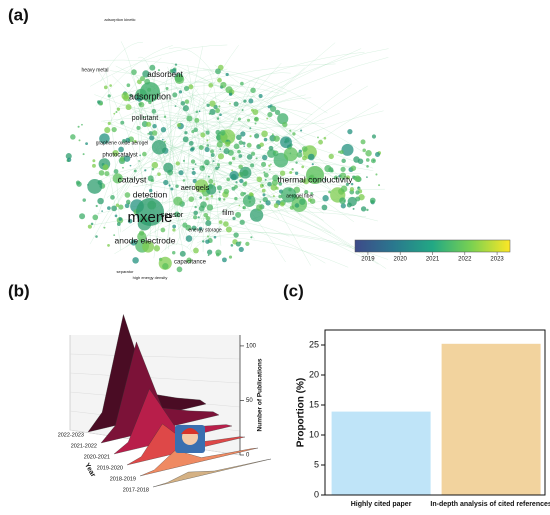 The height and width of the screenshot is (515, 550). What do you see at coordinates (433, 260) in the screenshot?
I see `colorbar-tick-label: 2021` at bounding box center [433, 260].